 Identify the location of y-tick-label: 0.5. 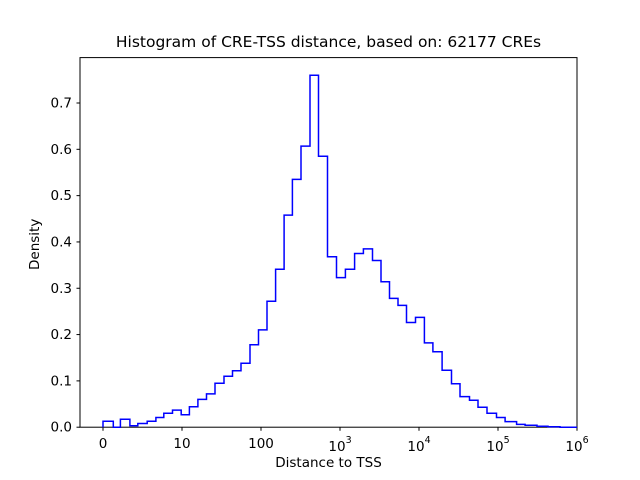
(61, 196).